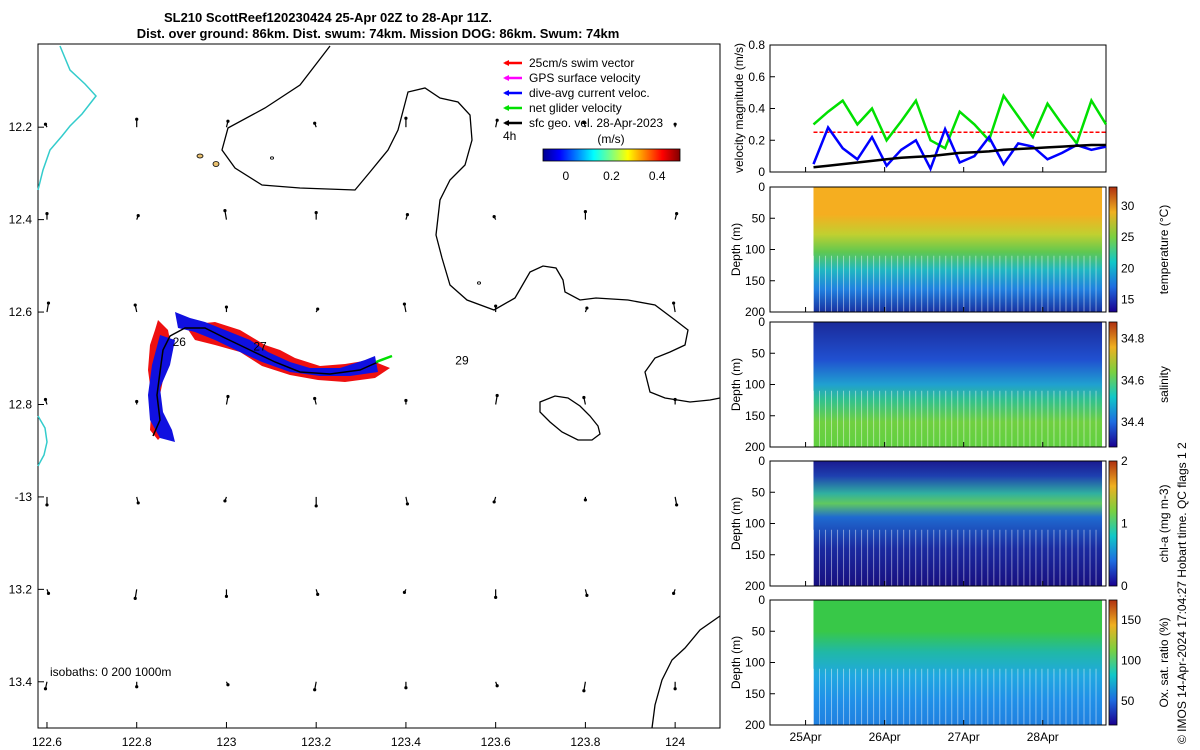 Image resolution: width=1200 pixels, height=750 pixels. Describe the element at coordinates (806, 737) in the screenshot. I see `time-tick-label: 25Apr` at that location.